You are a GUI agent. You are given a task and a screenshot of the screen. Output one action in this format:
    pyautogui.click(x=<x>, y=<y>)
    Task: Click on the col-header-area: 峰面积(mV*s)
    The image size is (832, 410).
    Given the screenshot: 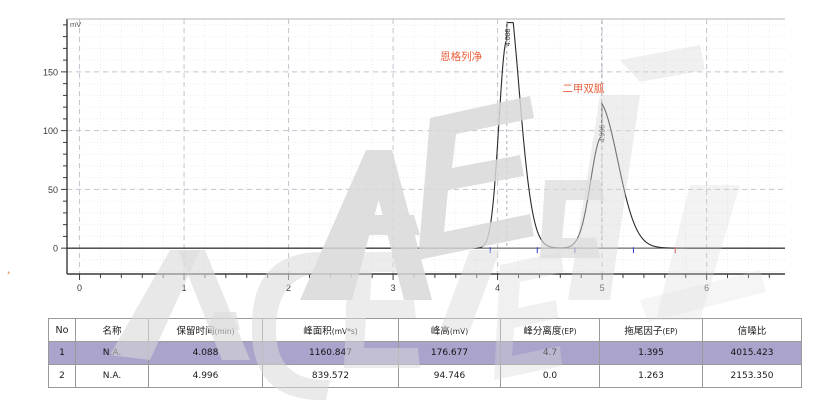 What is the action you would take?
    pyautogui.click(x=330, y=330)
    